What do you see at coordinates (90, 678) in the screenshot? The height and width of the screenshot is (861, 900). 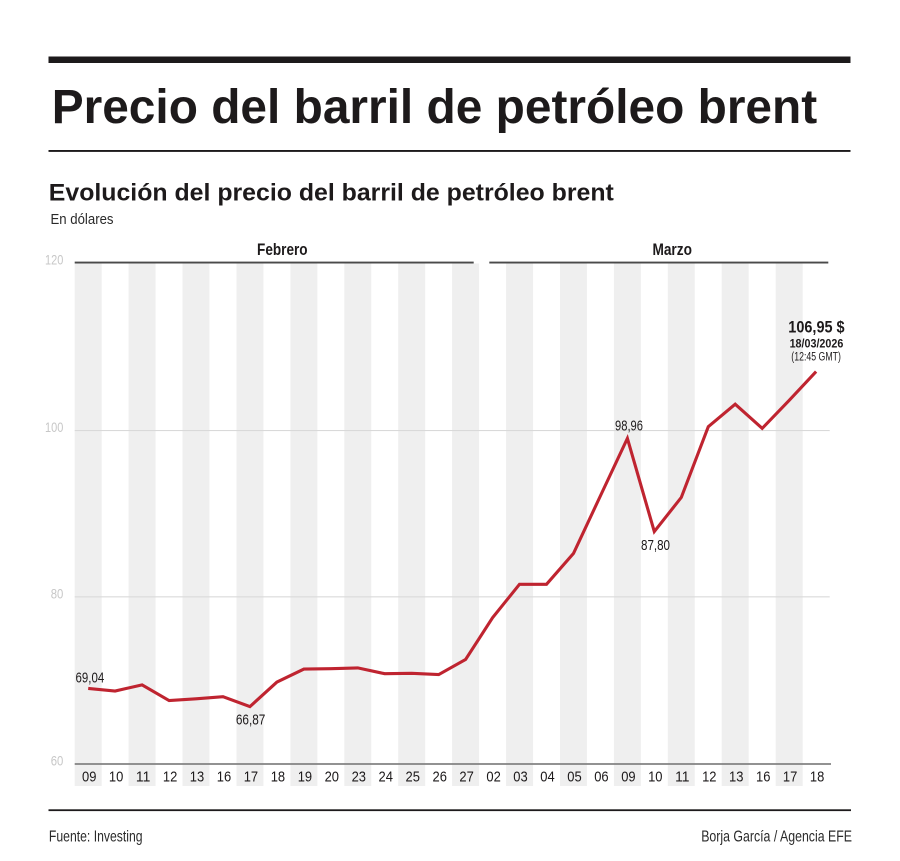 I see `svg-text: 69,04` at bounding box center [90, 678].